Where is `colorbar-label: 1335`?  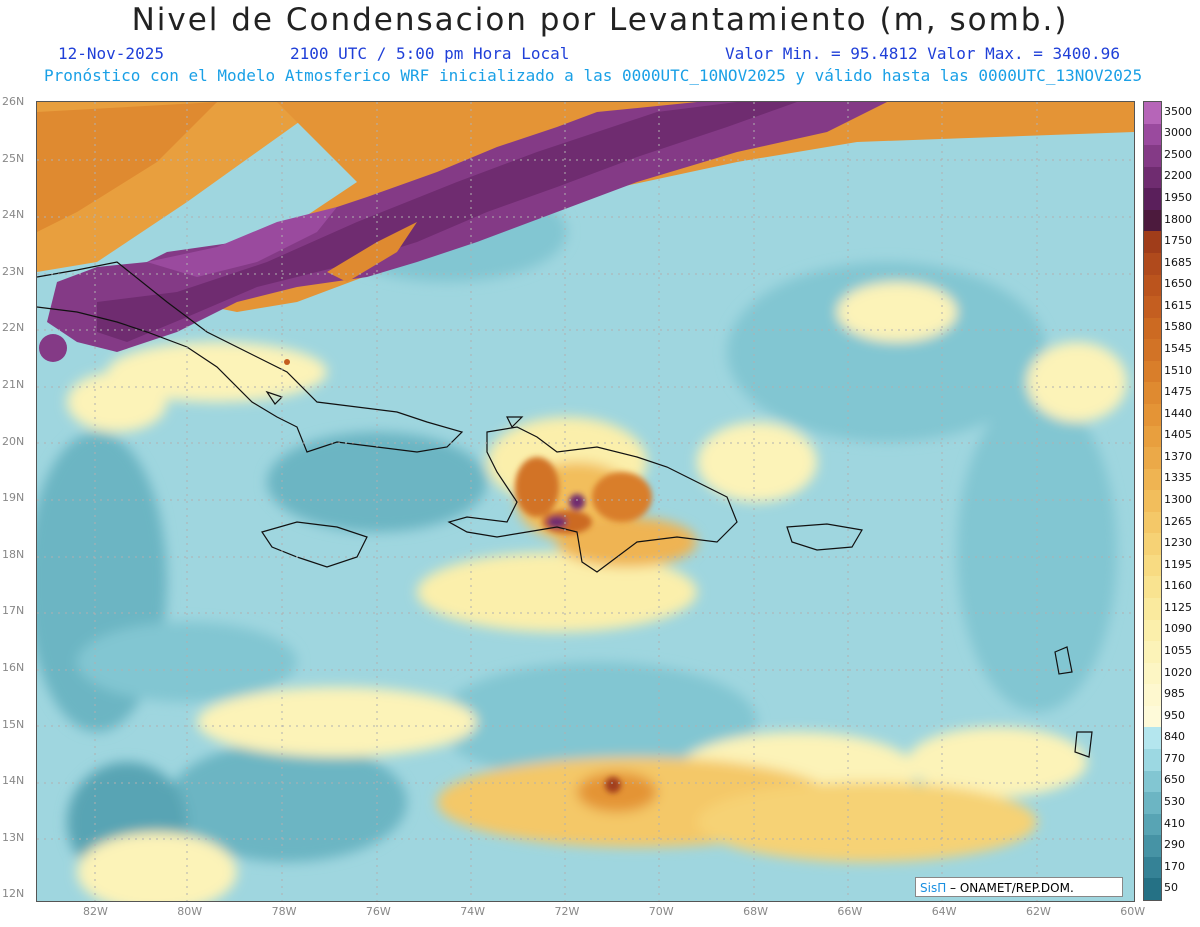 colorbar-label: 1335 is located at coordinates (1178, 478).